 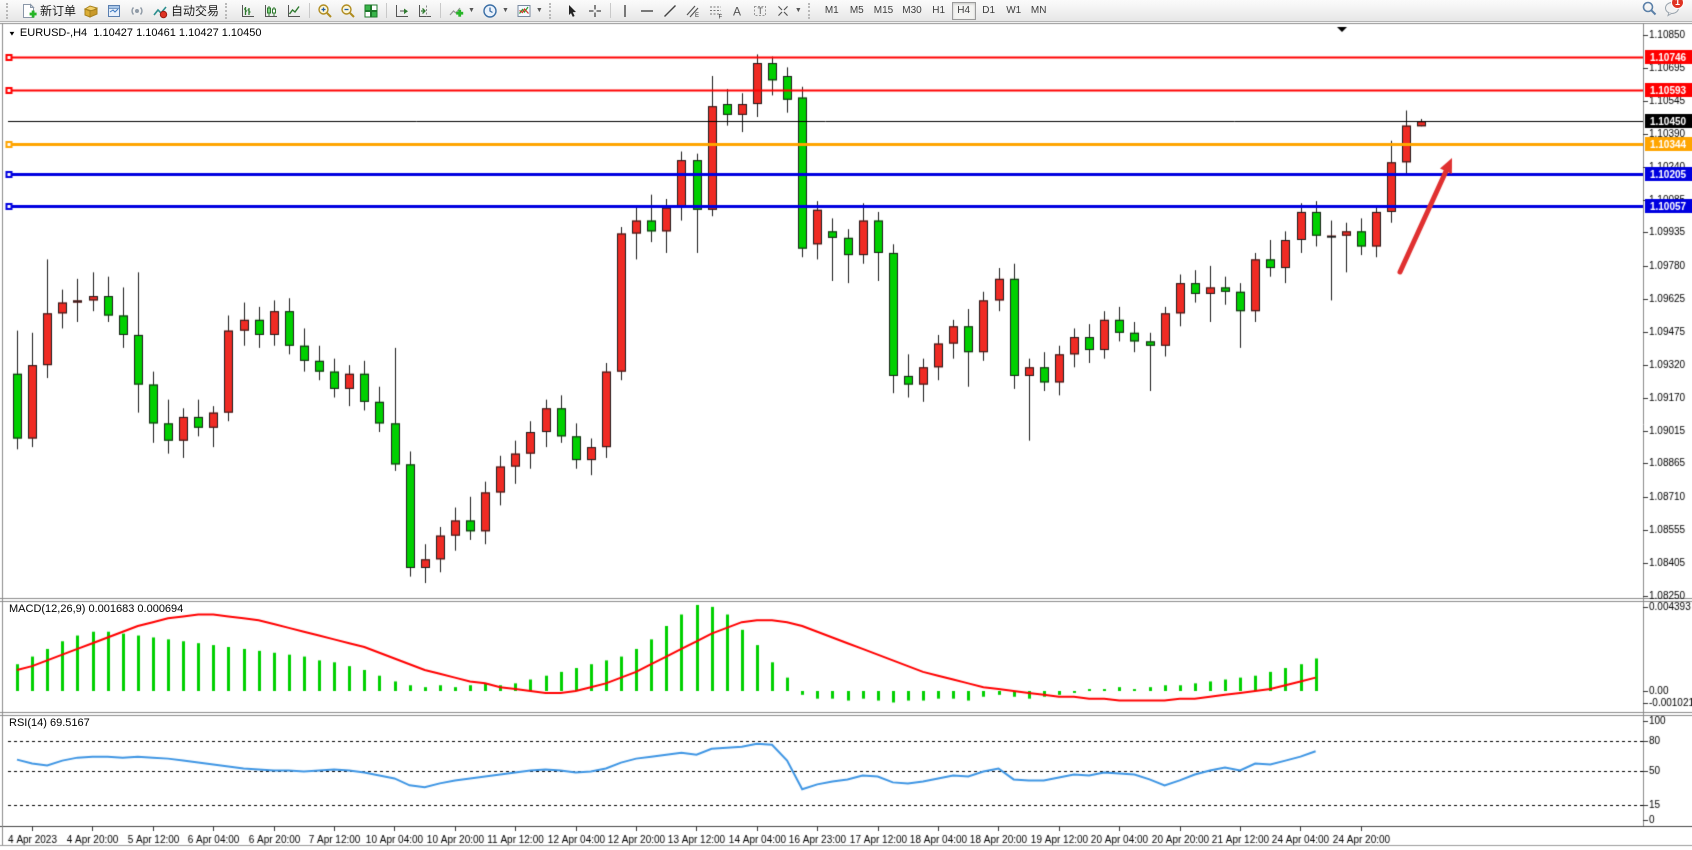 I want to click on zoom-in-button, so click(x=325, y=11).